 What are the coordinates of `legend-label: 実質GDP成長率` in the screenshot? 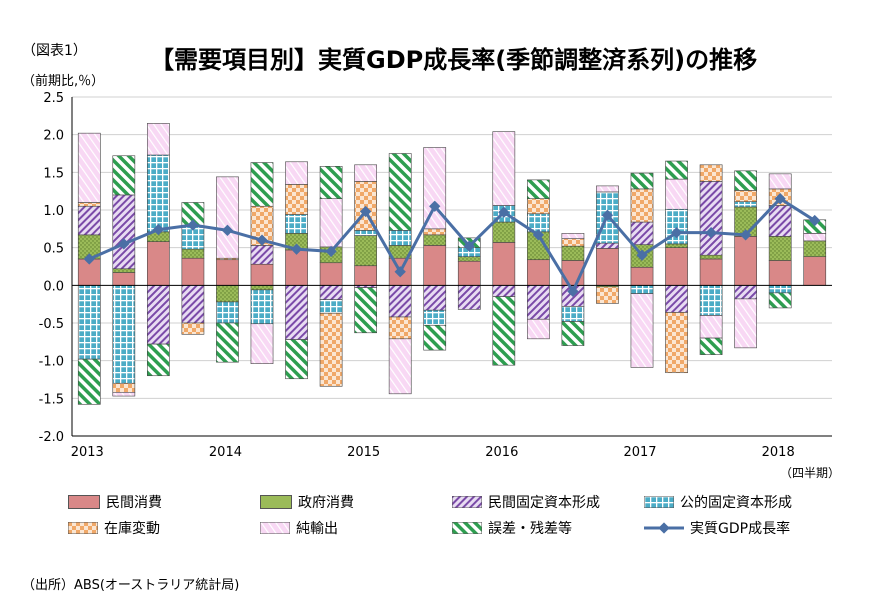 It's located at (740, 529).